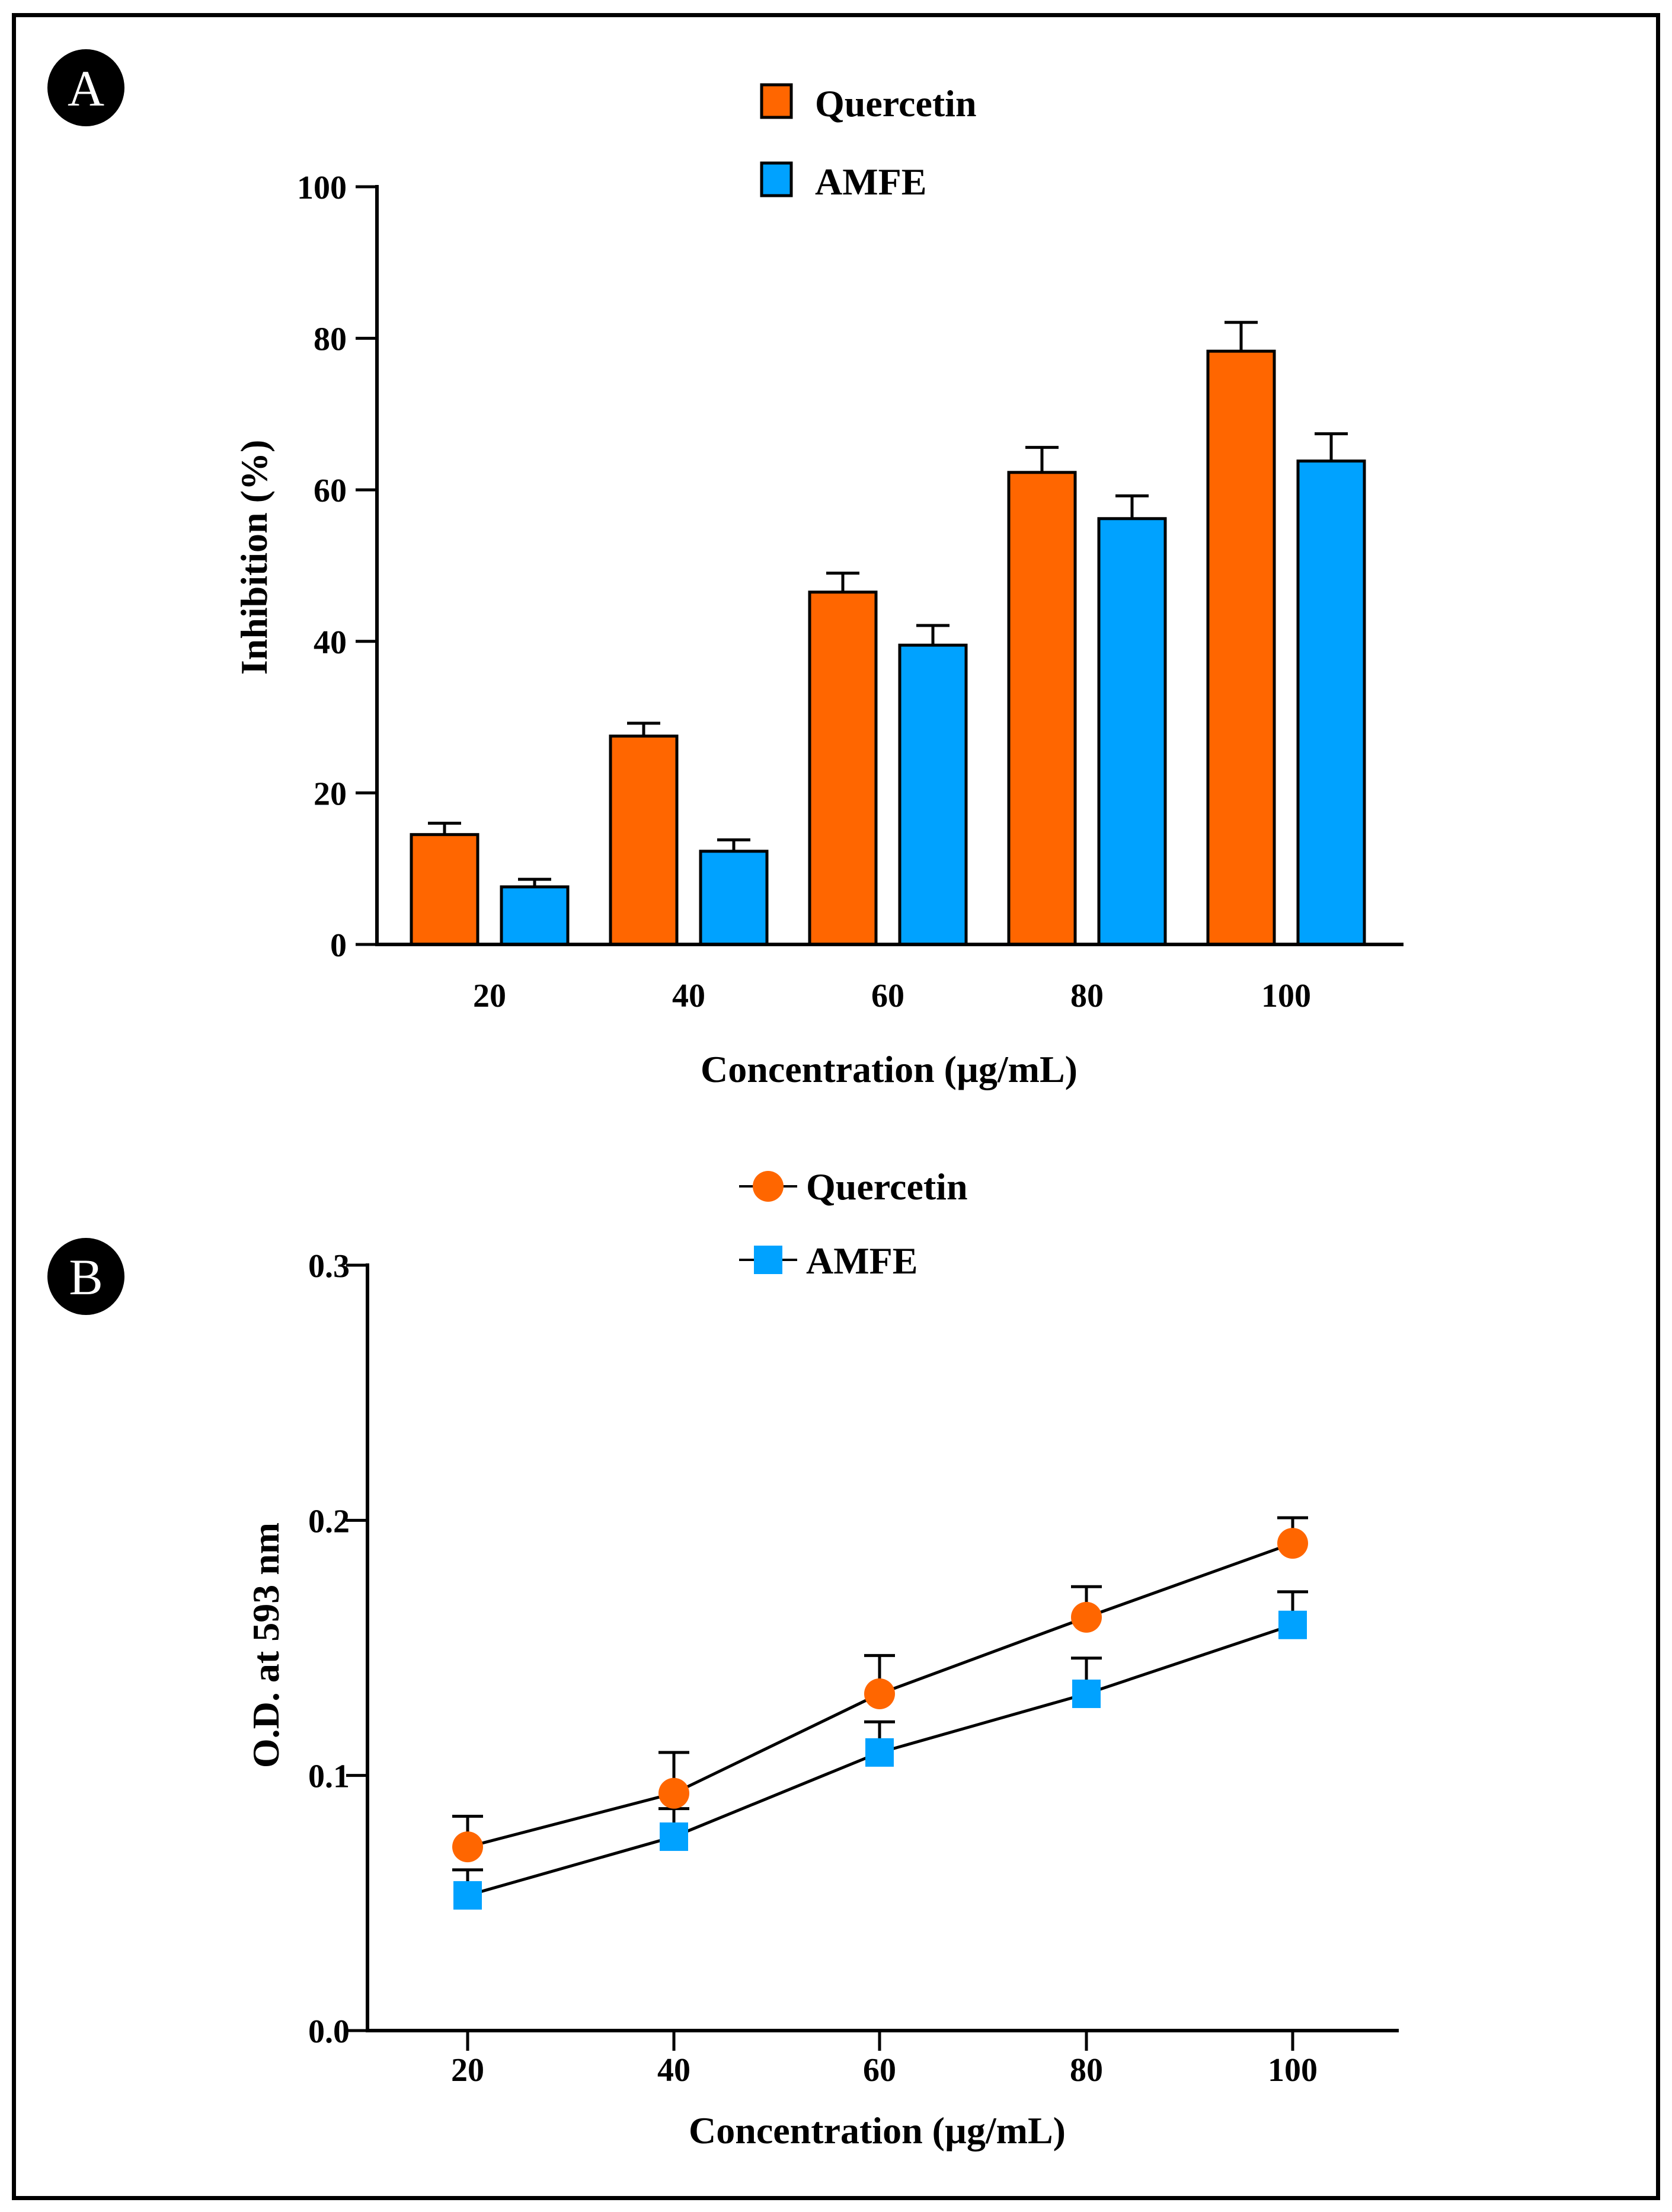 This screenshot has height=2212, width=1672. I want to click on y-tick-label-b: 0.1, so click(329, 1776).